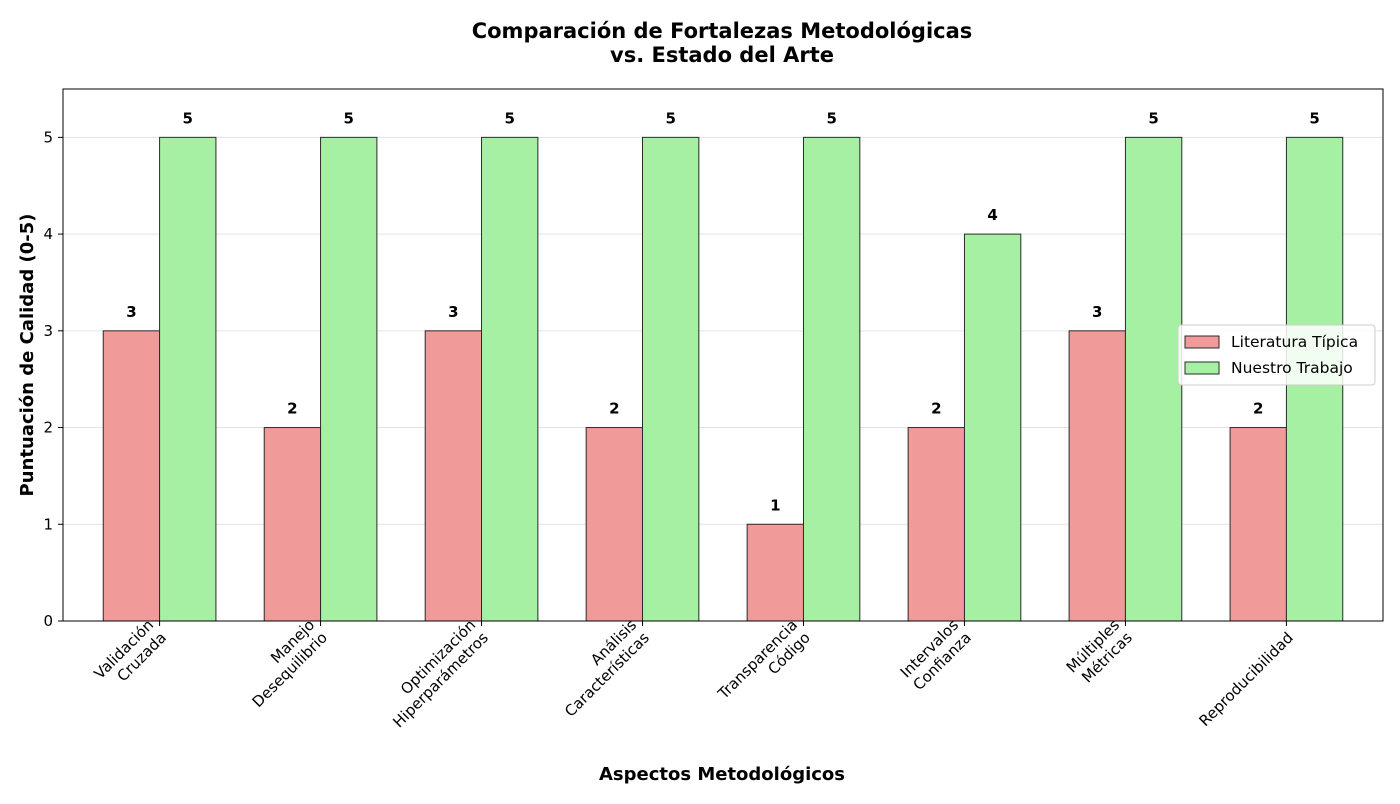  I want to click on svg-text: AnálisisCaracterísticas, so click(600, 668).